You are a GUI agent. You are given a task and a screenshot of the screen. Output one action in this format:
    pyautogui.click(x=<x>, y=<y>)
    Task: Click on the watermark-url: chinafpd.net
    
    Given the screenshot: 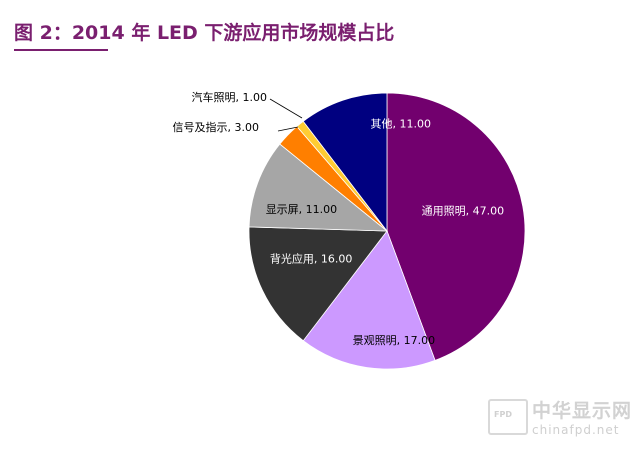 What is the action you would take?
    pyautogui.click(x=576, y=430)
    